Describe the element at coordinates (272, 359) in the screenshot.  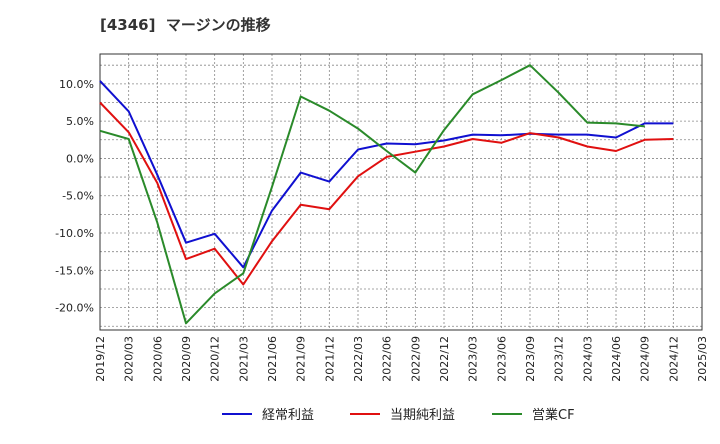
I see `x-tick-label: 2021/06` at that location.